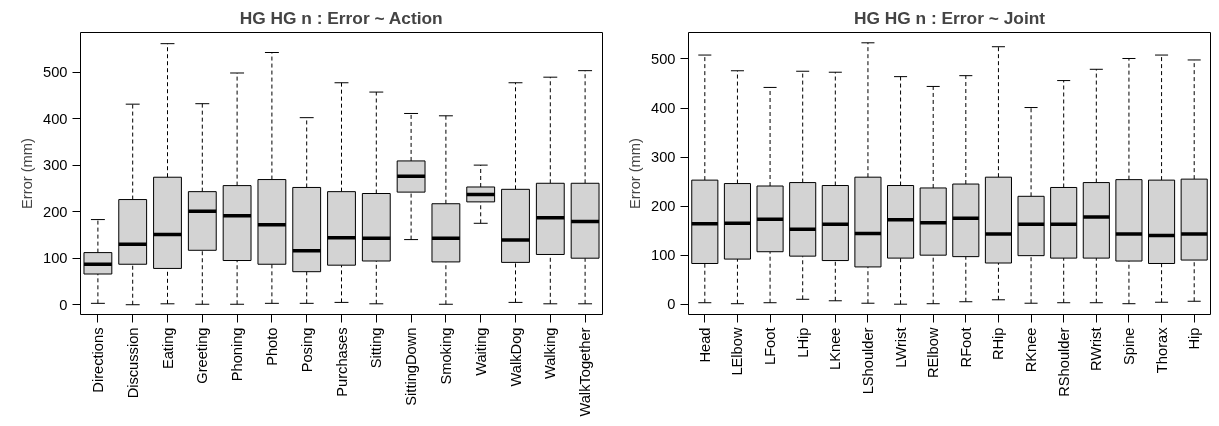  What do you see at coordinates (1161, 350) in the screenshot?
I see `x-tick-label: Thorax` at bounding box center [1161, 350].